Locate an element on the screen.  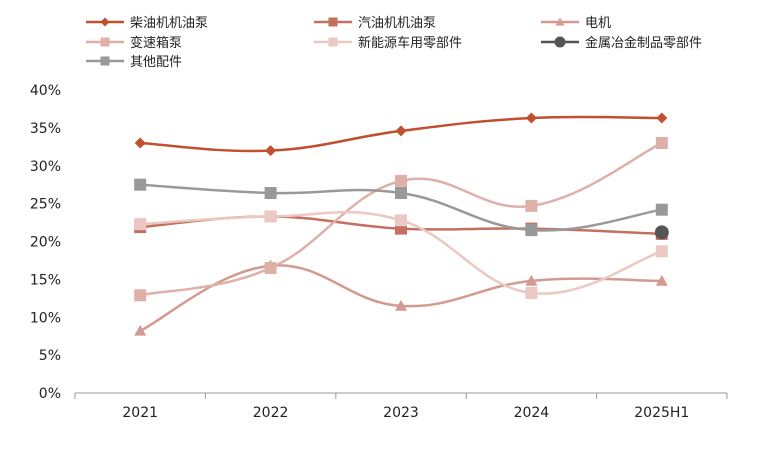
legend-item: 新能源车用零部件 is located at coordinates (388, 43).